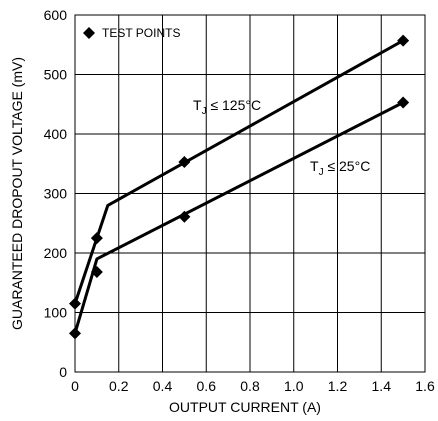 This screenshot has width=438, height=421. I want to click on x-axis-ticks: 0 0.2 0.4 0.6 0.8 1.0 1.2 1.4 1.6, so click(253, 386).